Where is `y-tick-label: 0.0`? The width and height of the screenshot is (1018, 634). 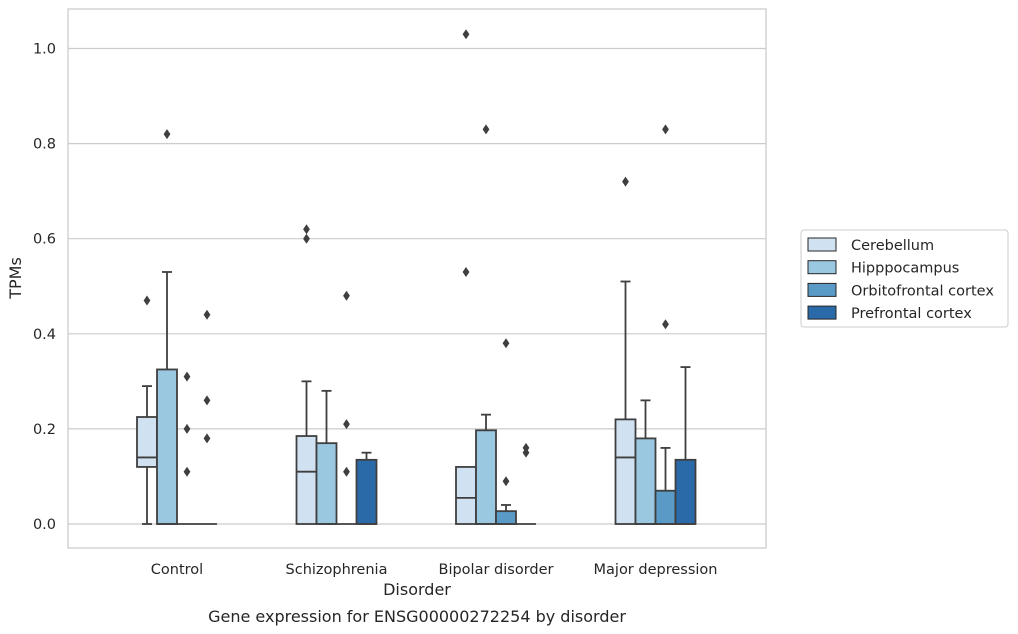
y-tick-label: 0.0 is located at coordinates (44, 525).